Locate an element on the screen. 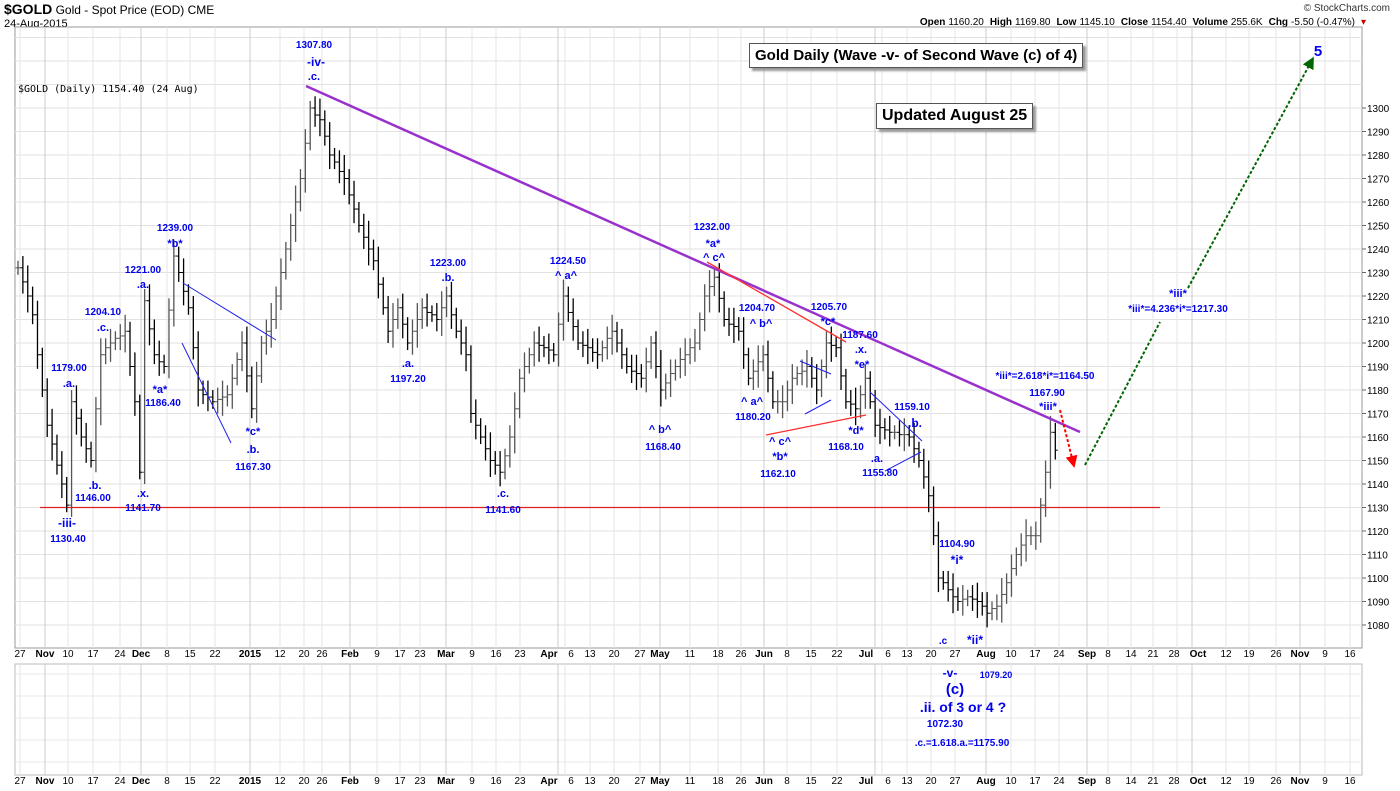 The height and width of the screenshot is (791, 1400). x-tick-label: 16 is located at coordinates (496, 654).